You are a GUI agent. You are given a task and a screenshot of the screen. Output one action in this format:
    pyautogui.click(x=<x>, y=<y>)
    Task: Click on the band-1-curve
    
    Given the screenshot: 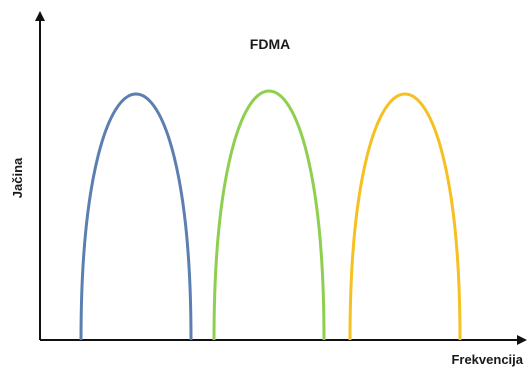 What is the action you would take?
    pyautogui.click(x=136, y=216)
    